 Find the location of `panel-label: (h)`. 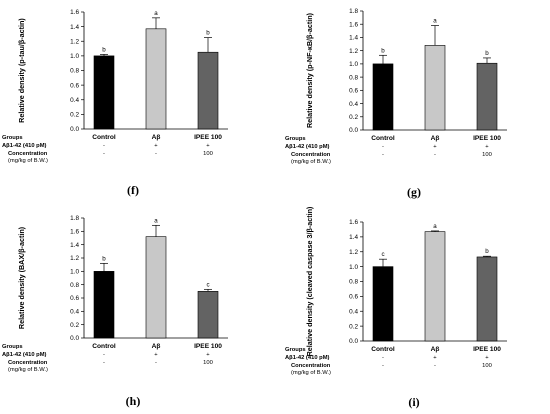

panel-label: (h) is located at coordinates (133, 401).